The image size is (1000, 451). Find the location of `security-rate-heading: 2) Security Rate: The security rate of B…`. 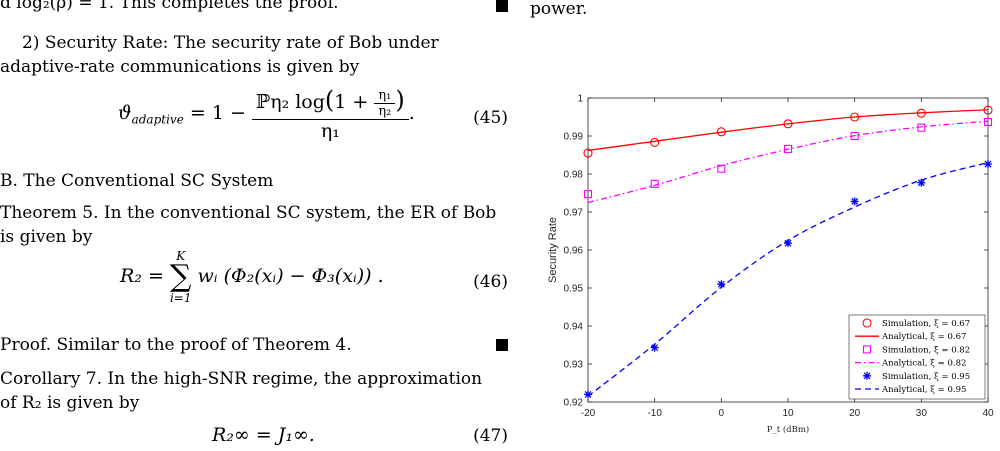

security-rate-heading: 2) Security Rate: The security rate of B… is located at coordinates (230, 43).